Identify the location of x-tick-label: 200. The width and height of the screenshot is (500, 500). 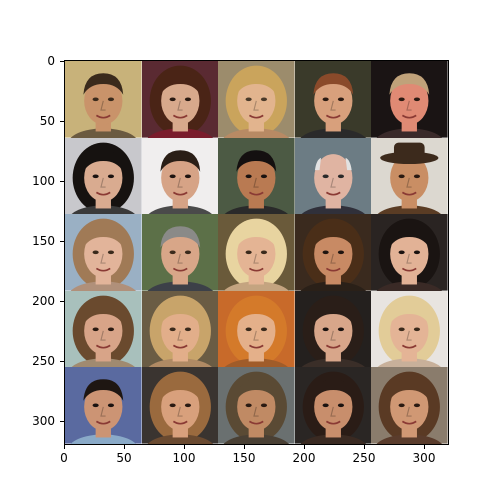
(304, 458).